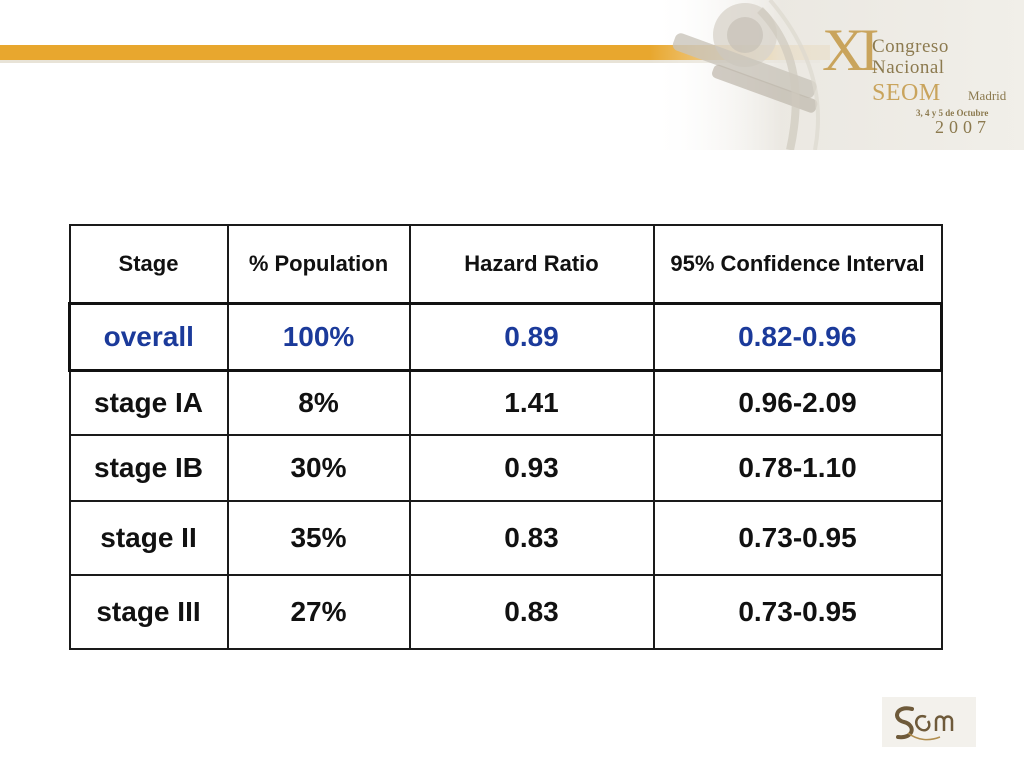 The image size is (1024, 768). I want to click on cell-stage: stage II, so click(148, 538).